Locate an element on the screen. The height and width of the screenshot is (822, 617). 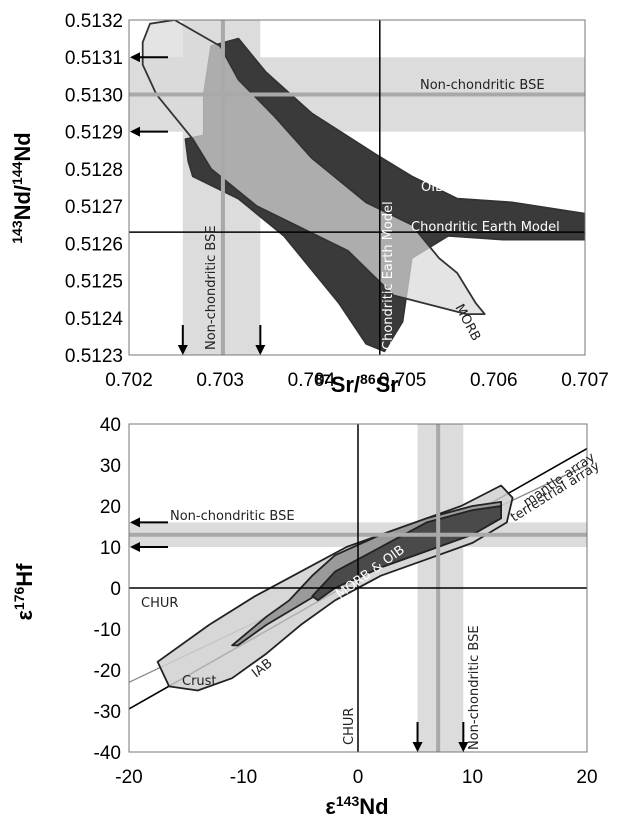
x-tick-label: 0.703 is located at coordinates (220, 380).